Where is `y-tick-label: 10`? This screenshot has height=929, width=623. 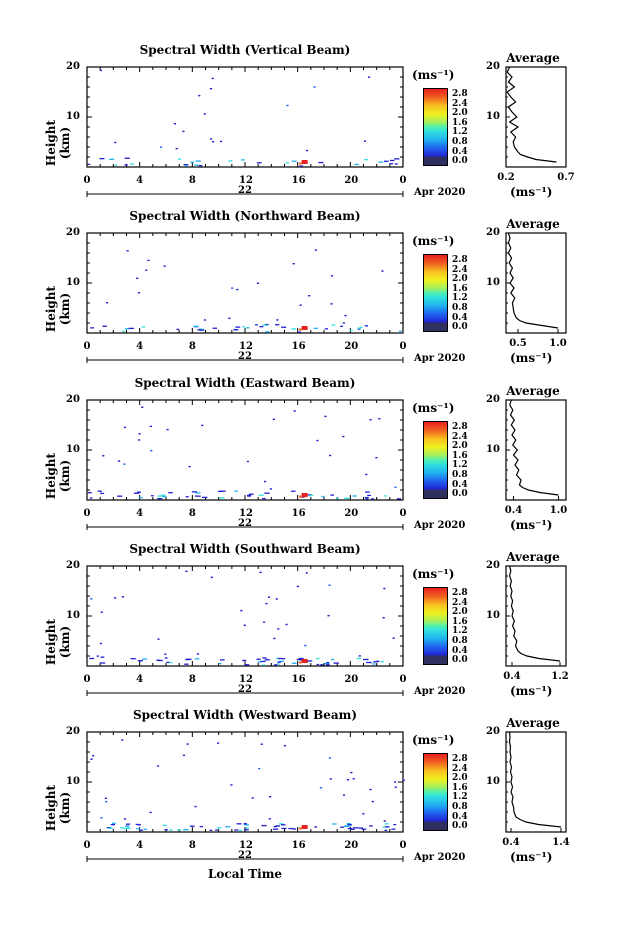 y-tick-label: 10 is located at coordinates (73, 615).